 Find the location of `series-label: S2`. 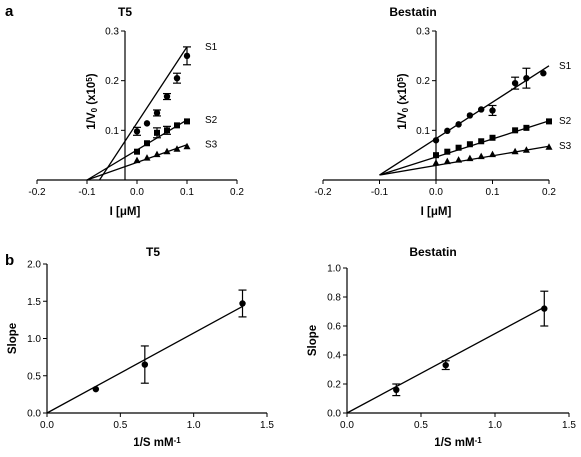

series-label: S2 is located at coordinates (565, 121).